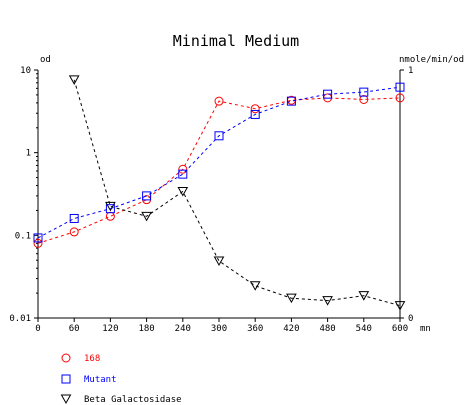 The image size is (472, 405). Describe the element at coordinates (20, 319) in the screenshot. I see `y-left-tick-label: 0.01` at that location.